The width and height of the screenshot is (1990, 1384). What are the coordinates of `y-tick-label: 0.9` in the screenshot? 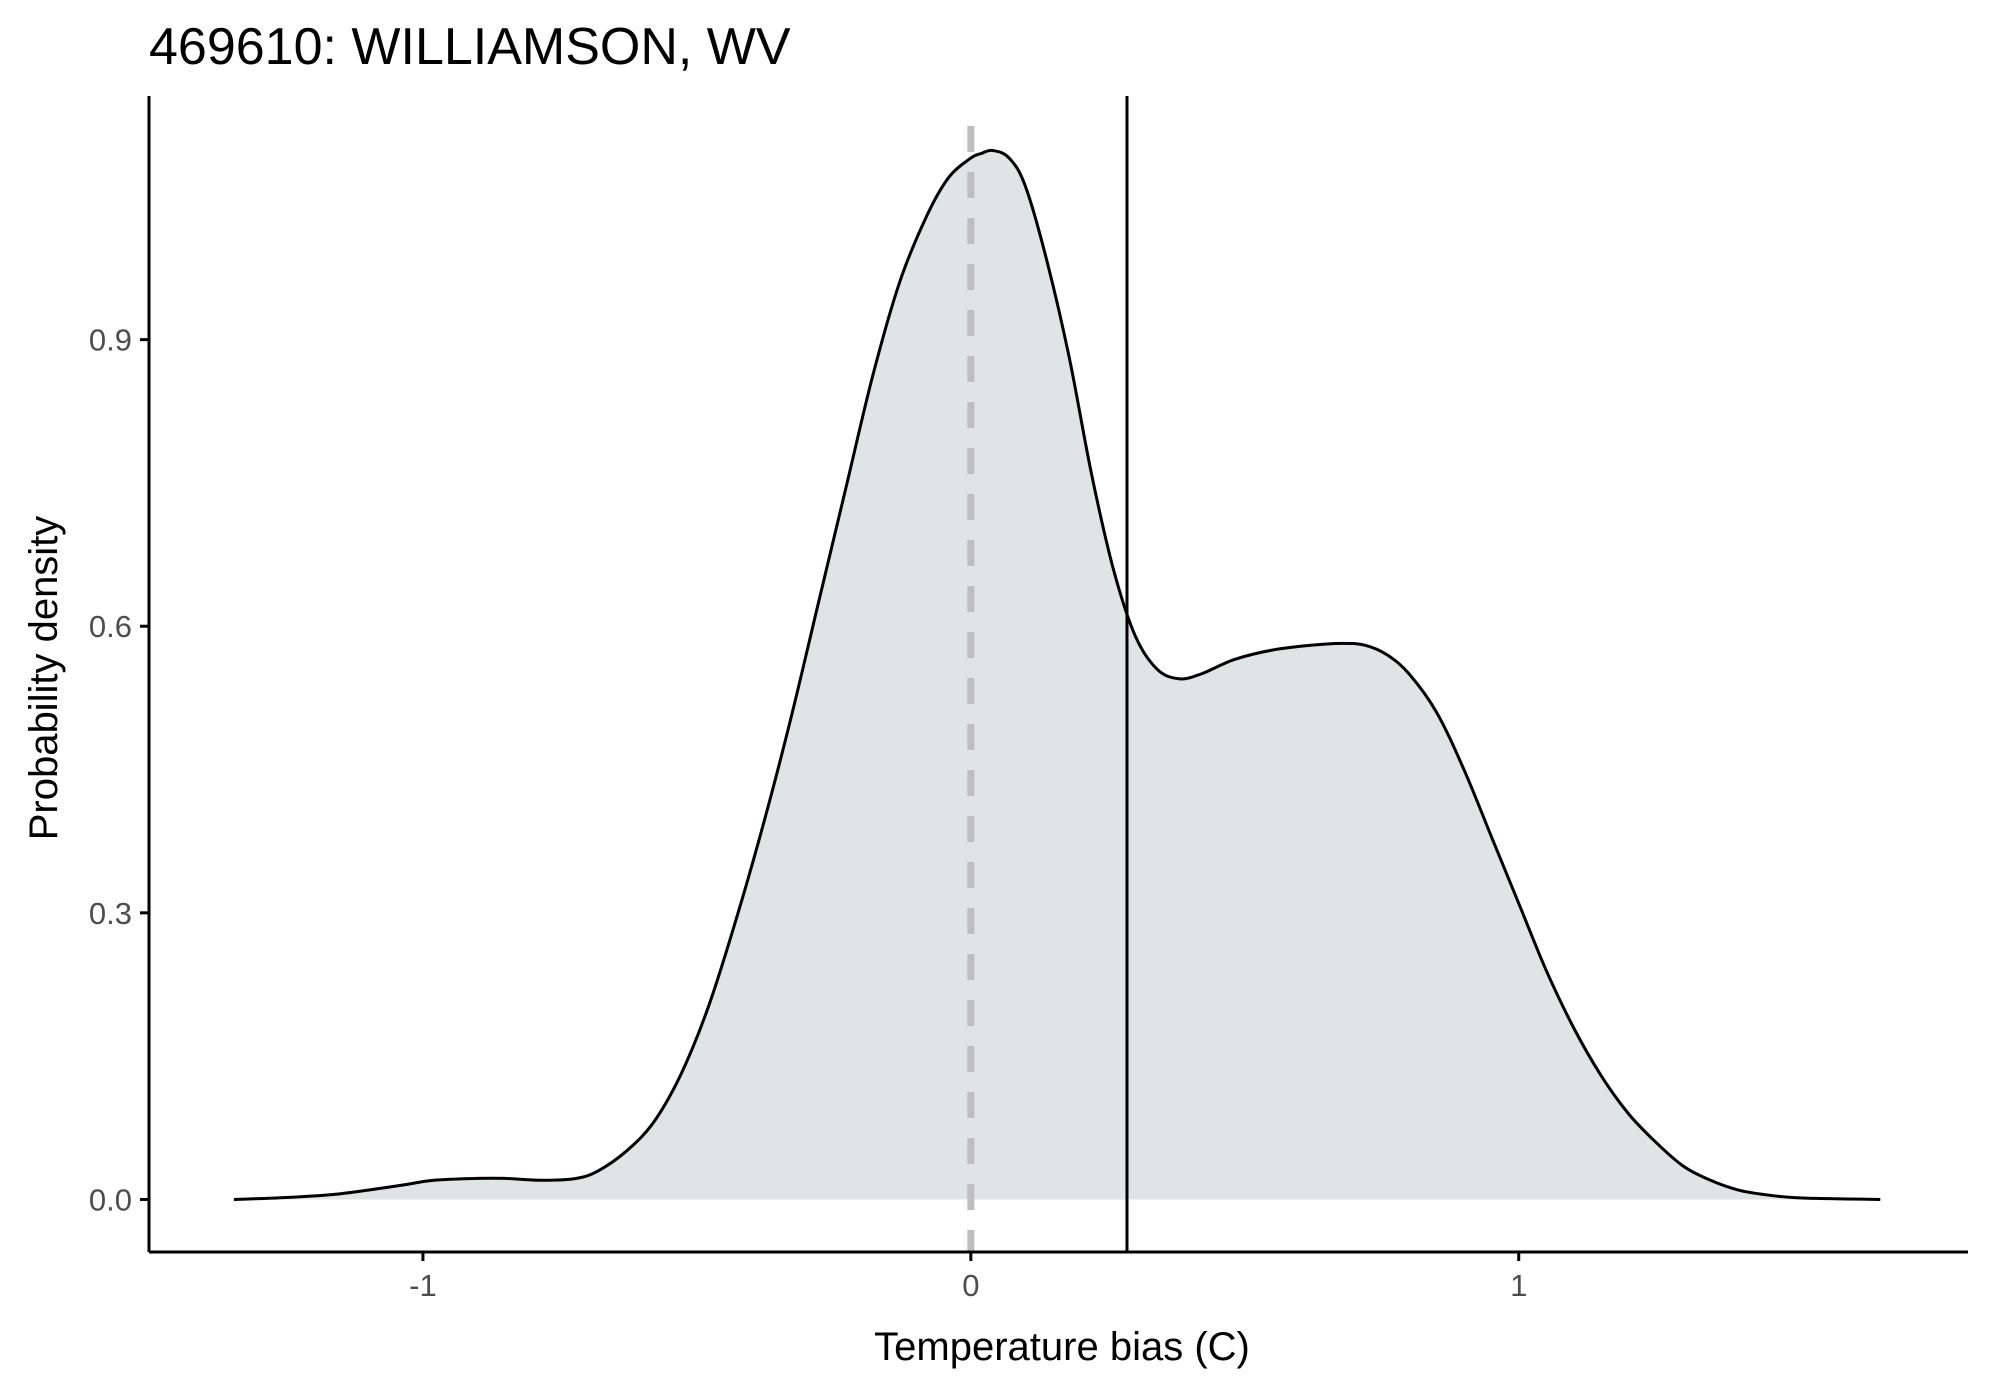 It's located at (110, 340).